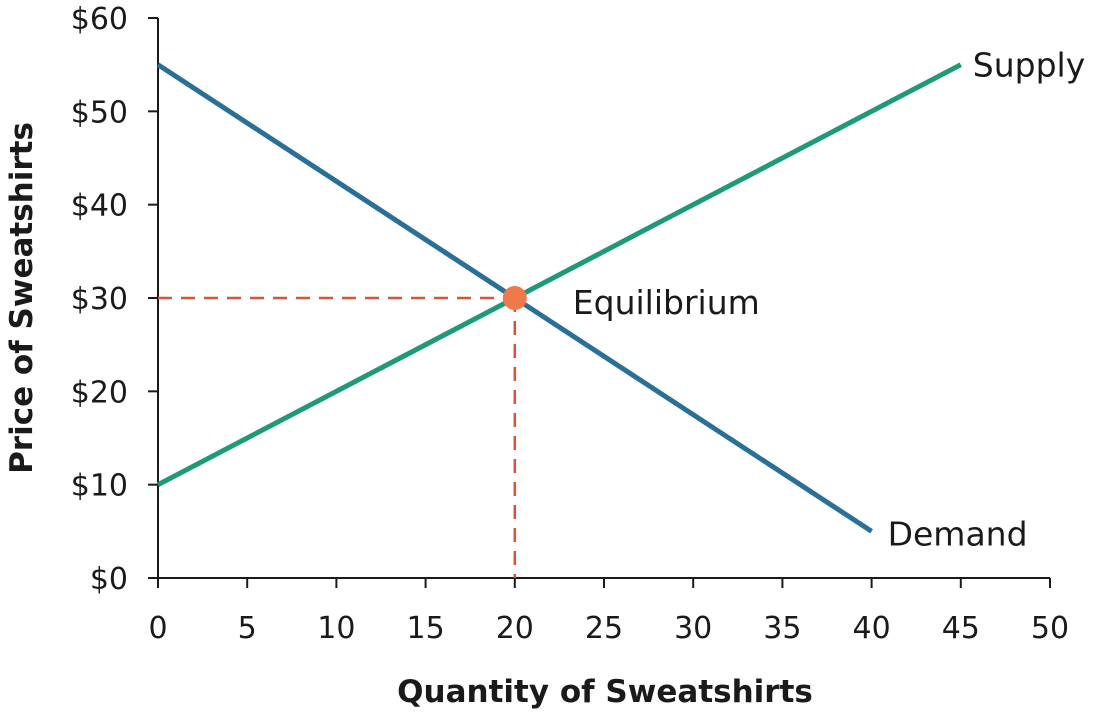  Describe the element at coordinates (605, 692) in the screenshot. I see `x-axis-title: Quantity of Sweatshirts` at that location.